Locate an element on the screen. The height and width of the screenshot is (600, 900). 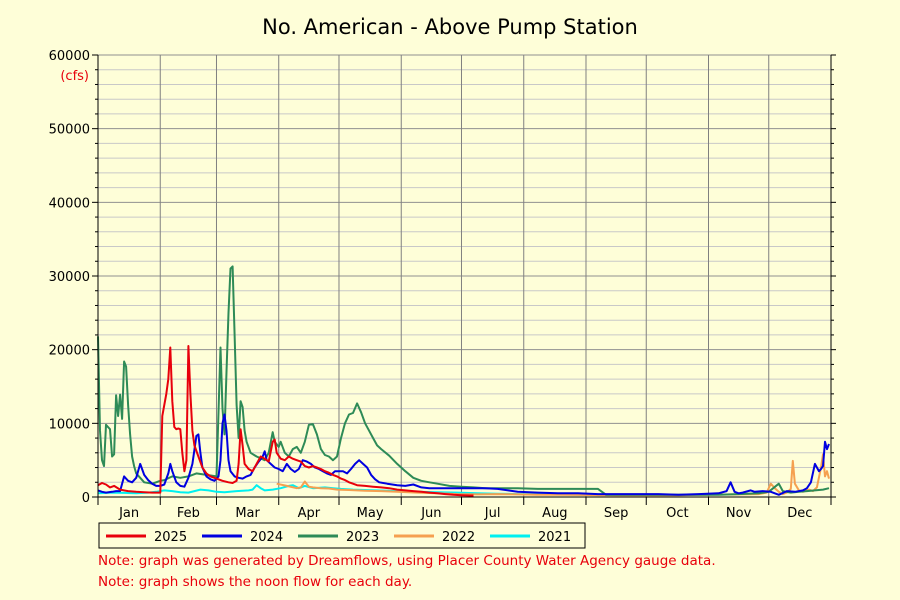
legend-label-2021: 2021 is located at coordinates (554, 537).